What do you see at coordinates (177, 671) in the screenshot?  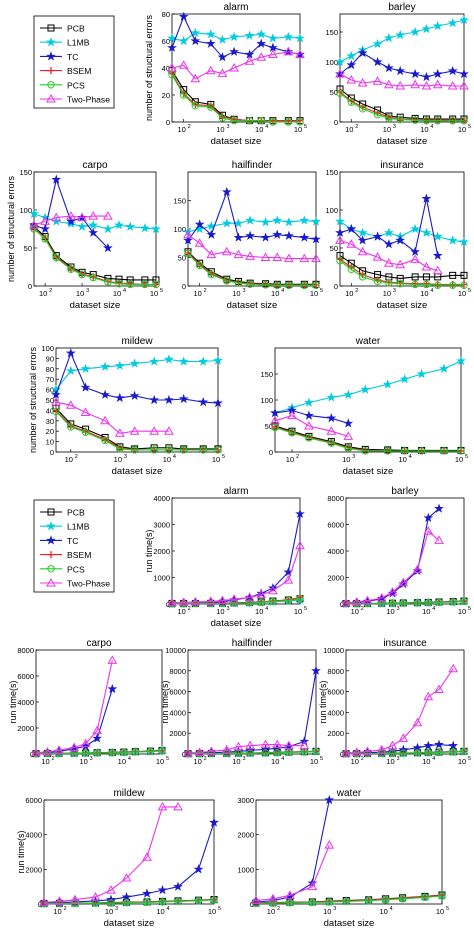 I see `y-tick-label: 8000` at bounding box center [177, 671].